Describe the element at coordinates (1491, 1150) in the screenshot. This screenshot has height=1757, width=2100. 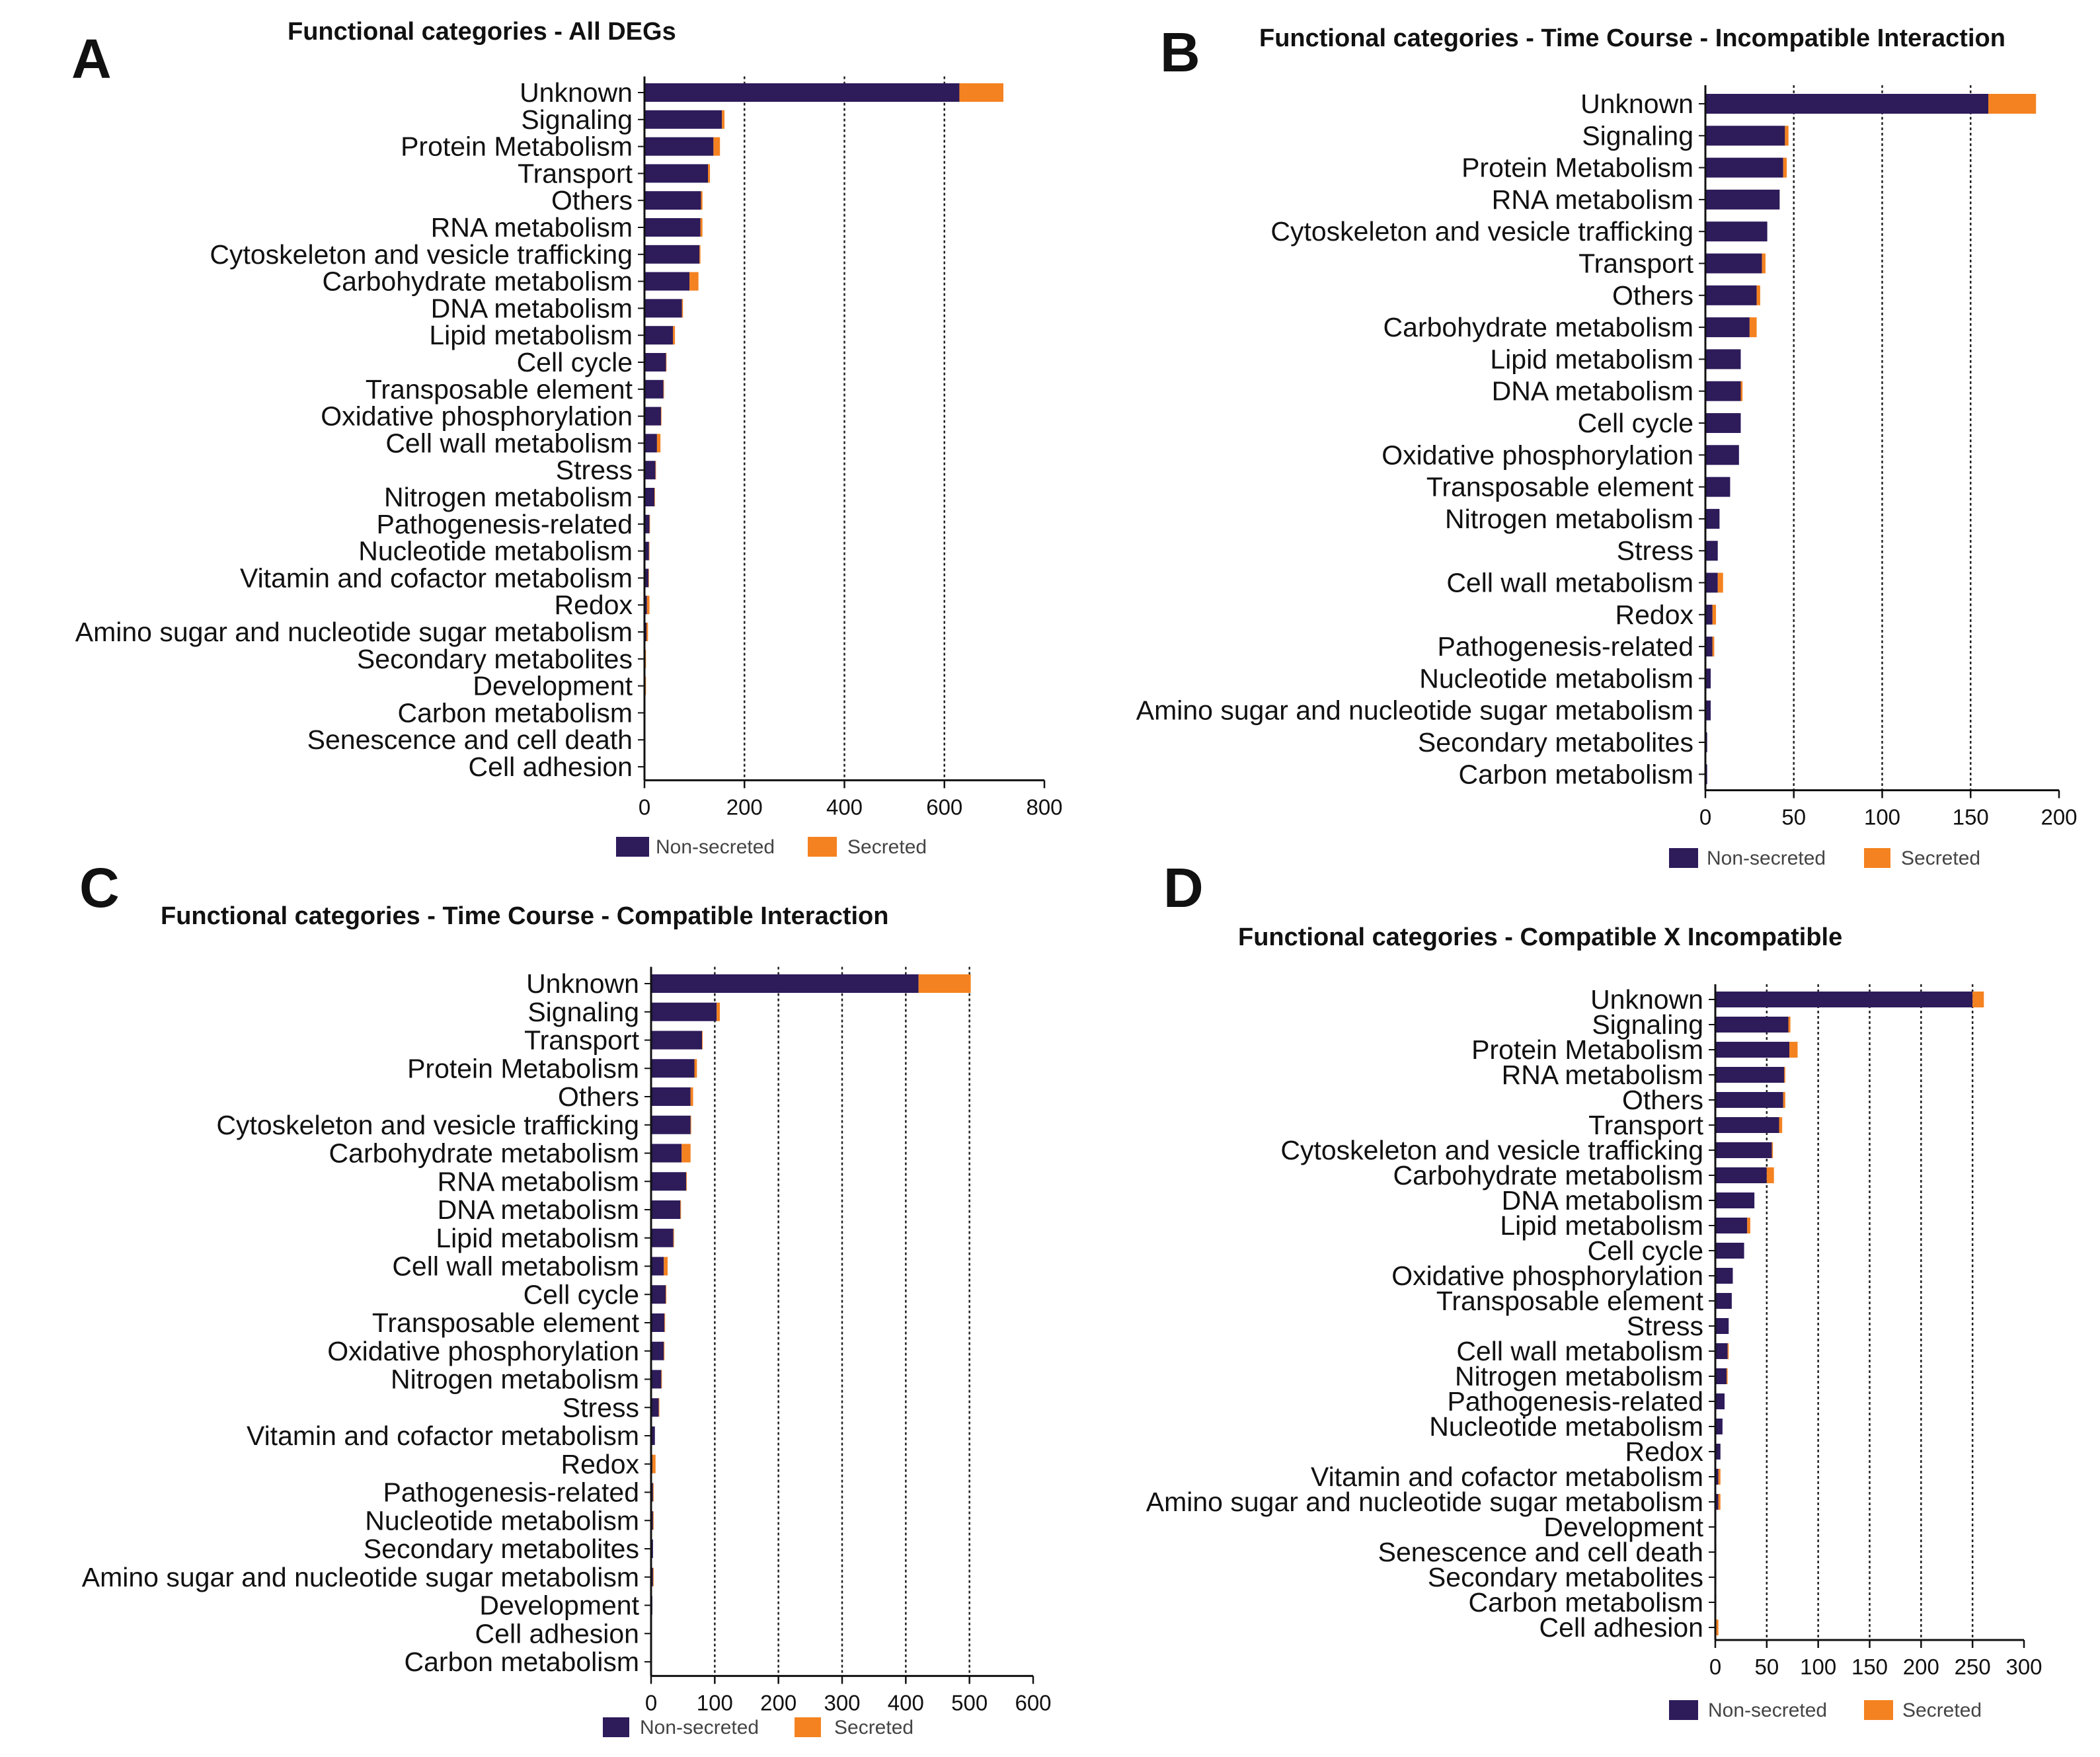
I see `category-label: Cytoskeleton and vesicle trafficking` at that location.